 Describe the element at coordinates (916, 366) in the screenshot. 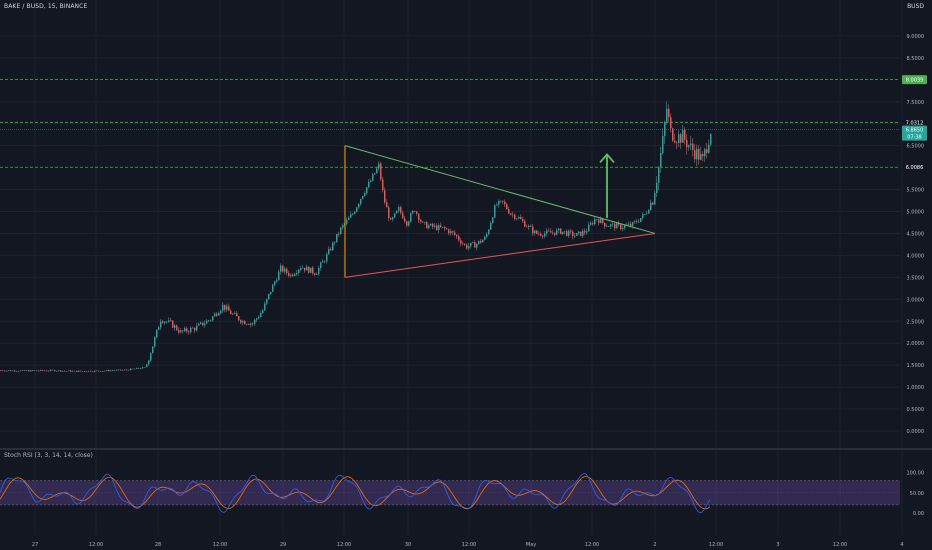

I see `y-axis-tick-label: 1.5000` at that location.